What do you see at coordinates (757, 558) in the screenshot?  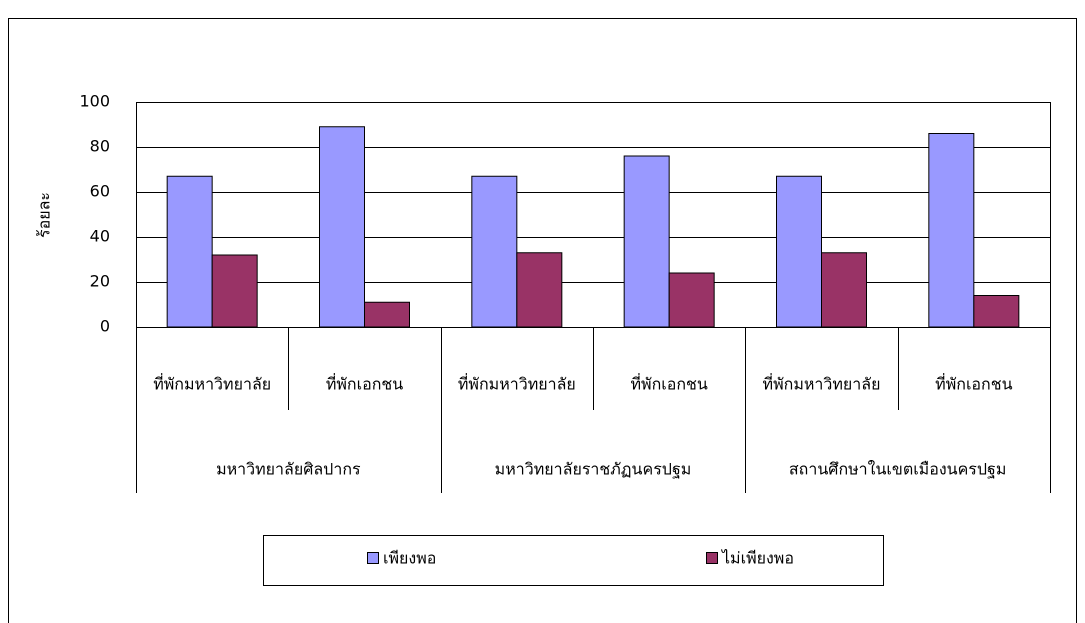 I see `legend-label: ไม่เพียงพอ` at bounding box center [757, 558].